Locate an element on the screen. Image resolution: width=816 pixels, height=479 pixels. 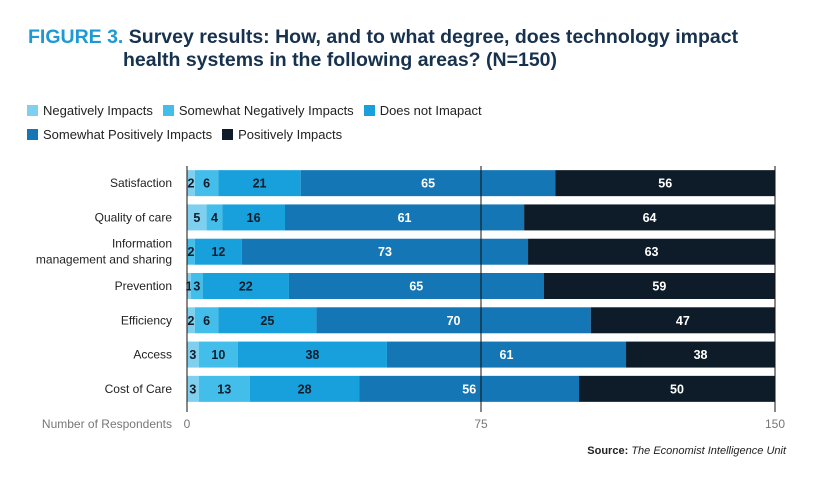
data-label: 1 is located at coordinates (188, 287).